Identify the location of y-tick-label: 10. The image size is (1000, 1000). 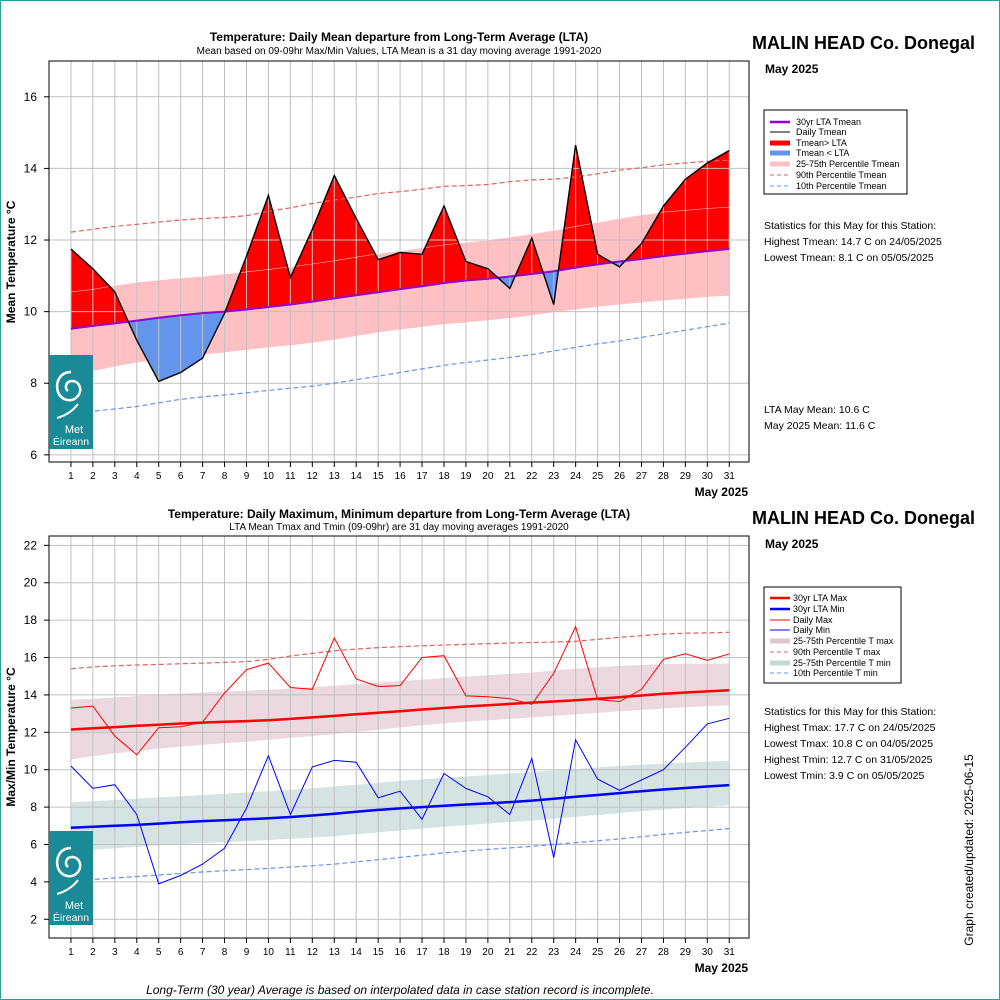
(31, 312).